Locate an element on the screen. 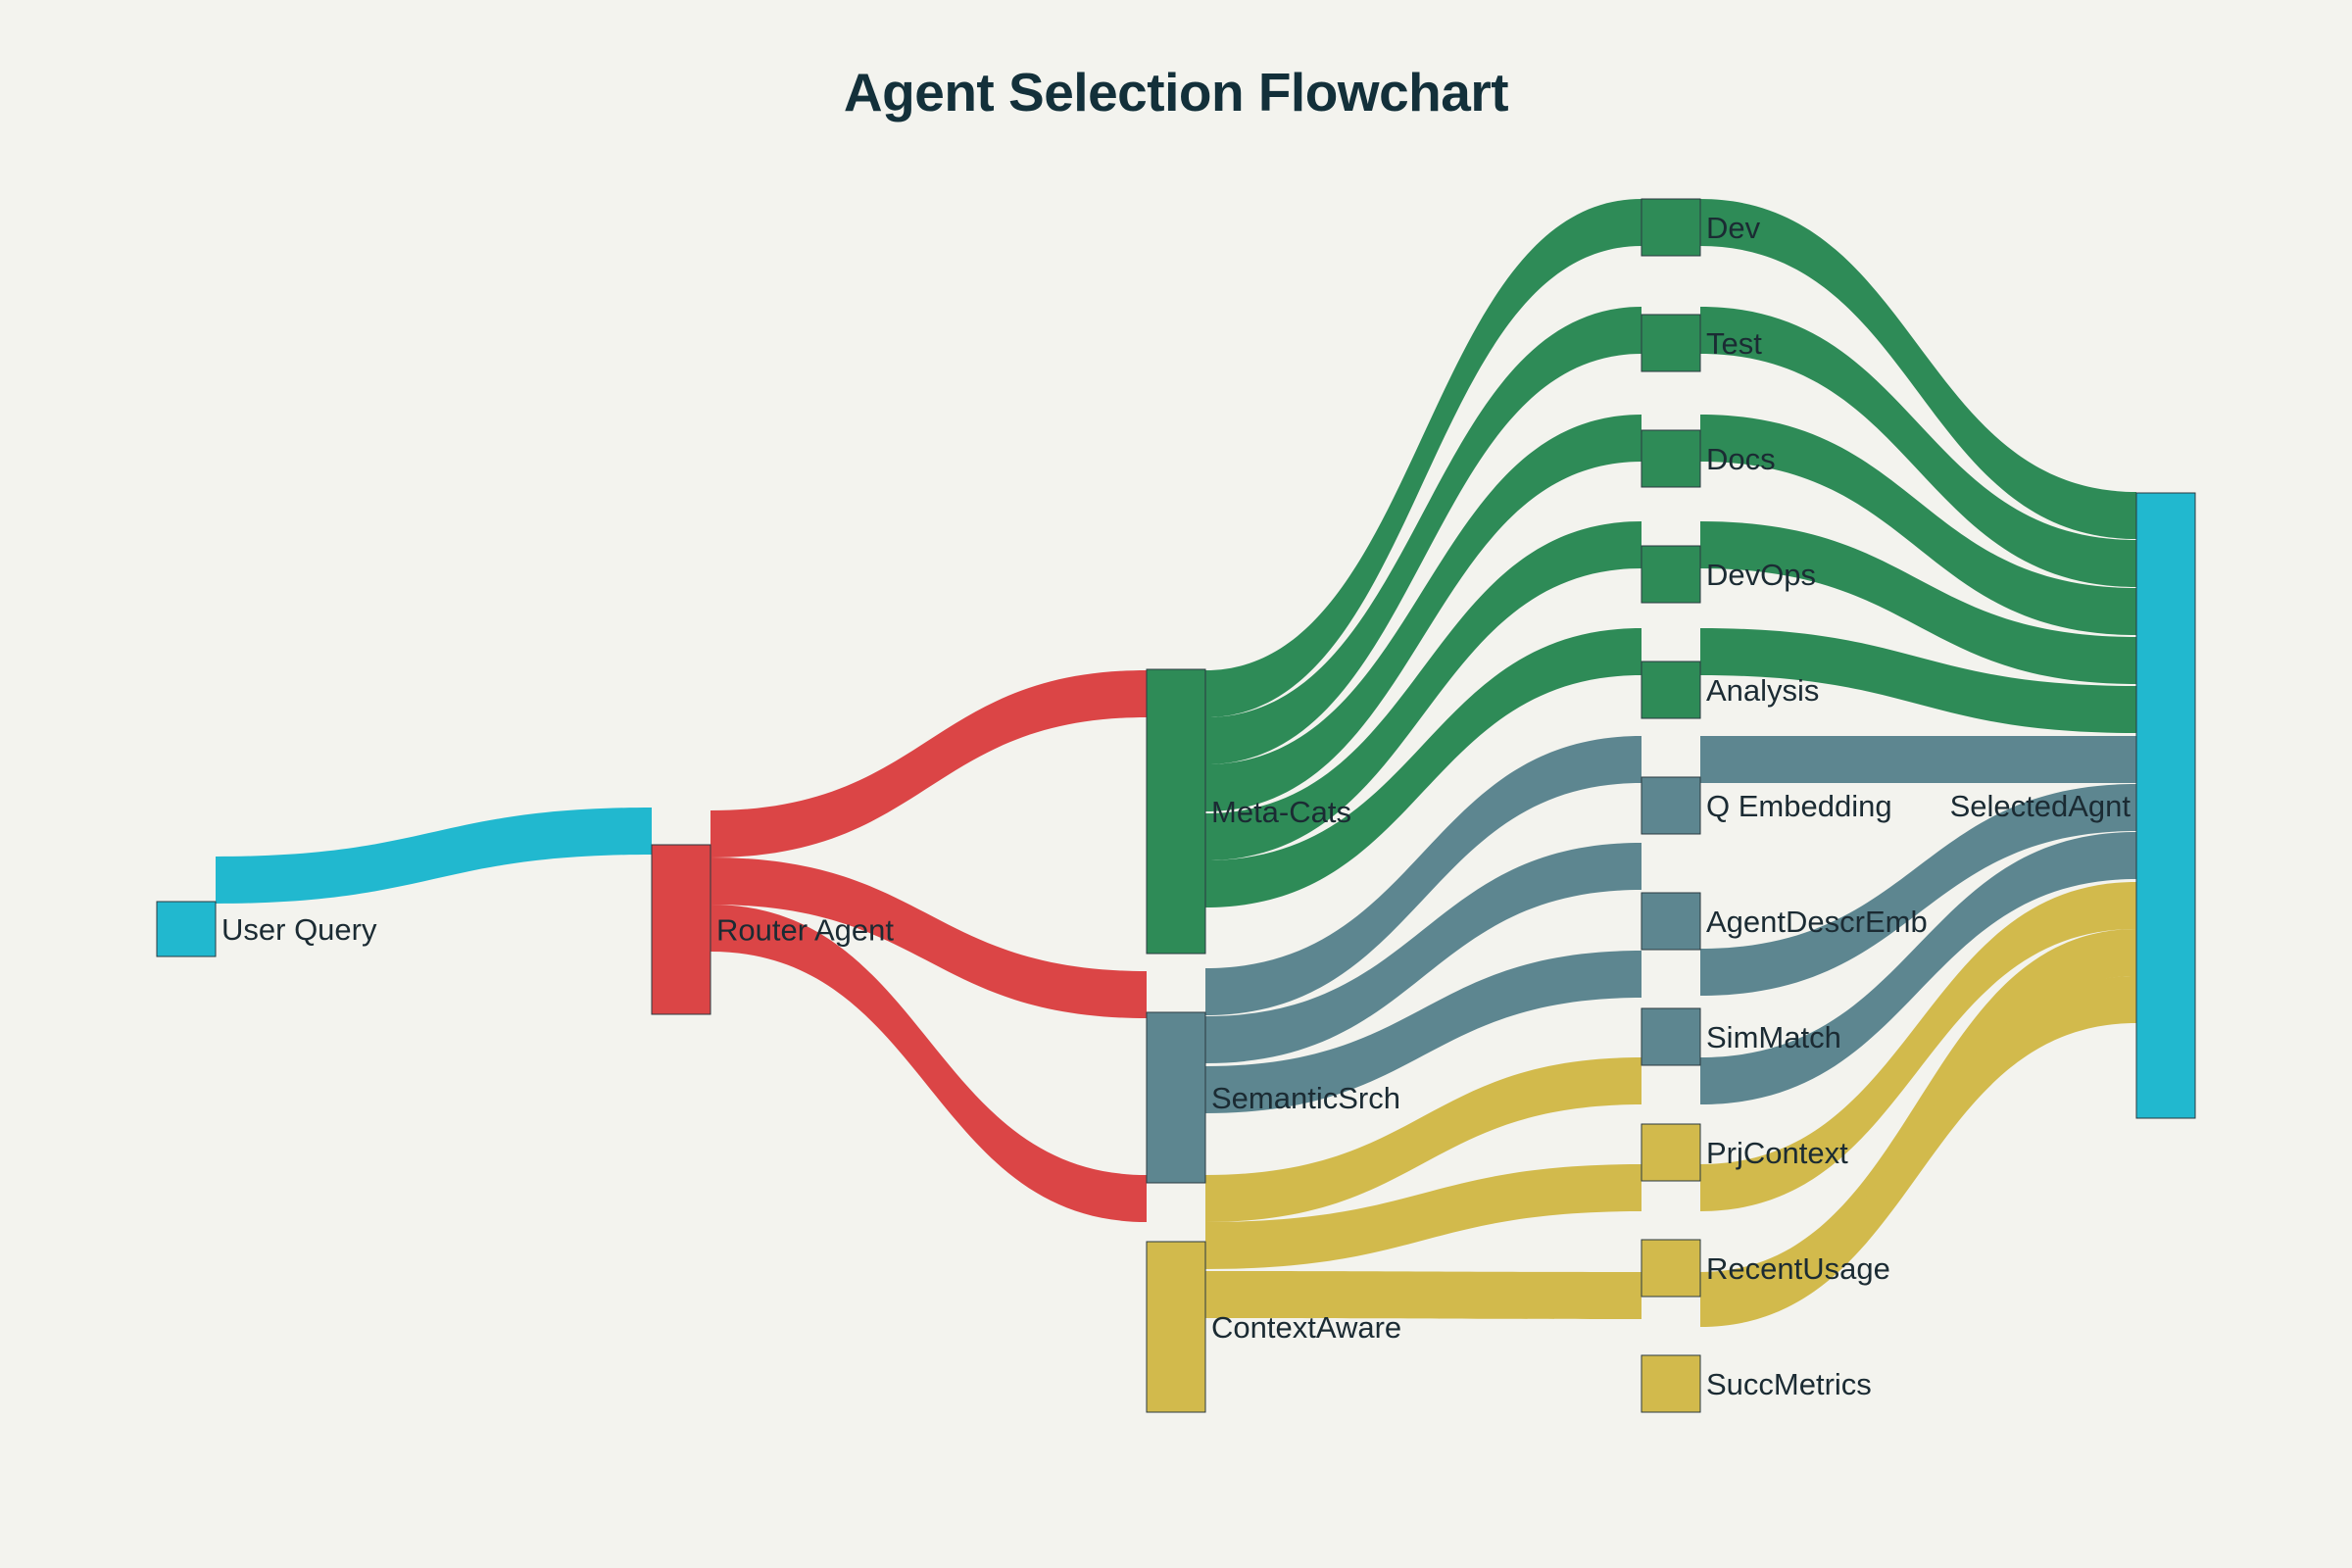 The width and height of the screenshot is (2352, 1568). node-label-docs: Docs is located at coordinates (1741, 459).